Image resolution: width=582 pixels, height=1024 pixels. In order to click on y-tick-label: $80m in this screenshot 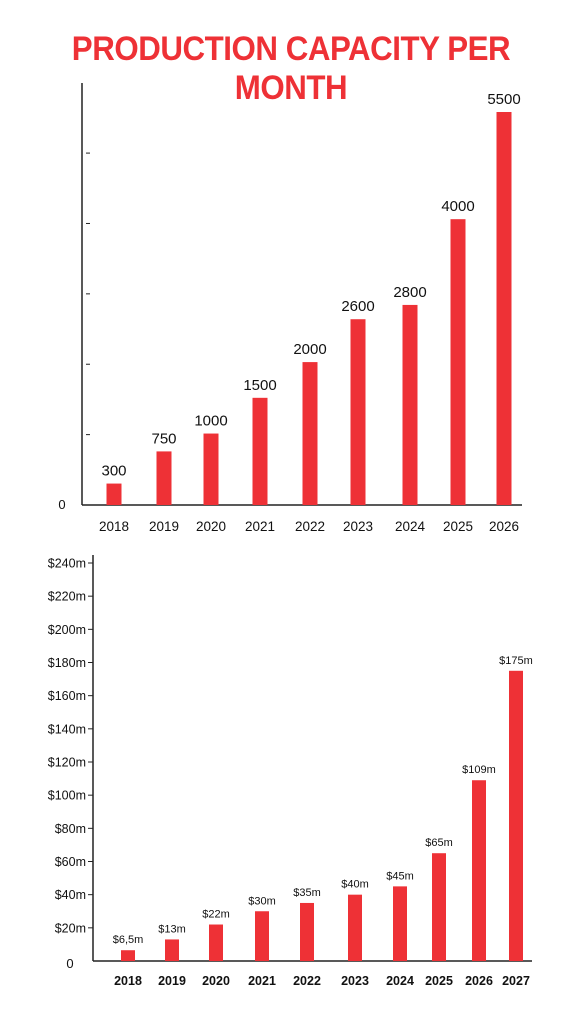, I will do `click(70, 829)`.